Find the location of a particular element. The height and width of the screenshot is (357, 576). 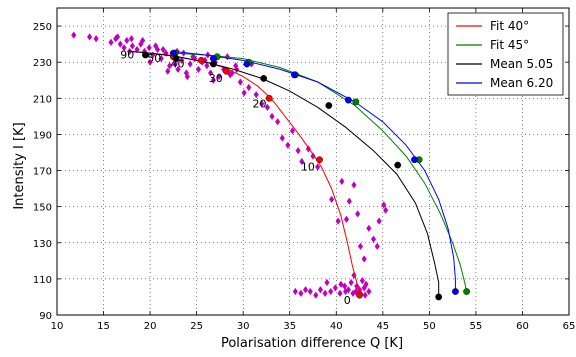

legend-label: Mean 5.05 is located at coordinates (521, 64).